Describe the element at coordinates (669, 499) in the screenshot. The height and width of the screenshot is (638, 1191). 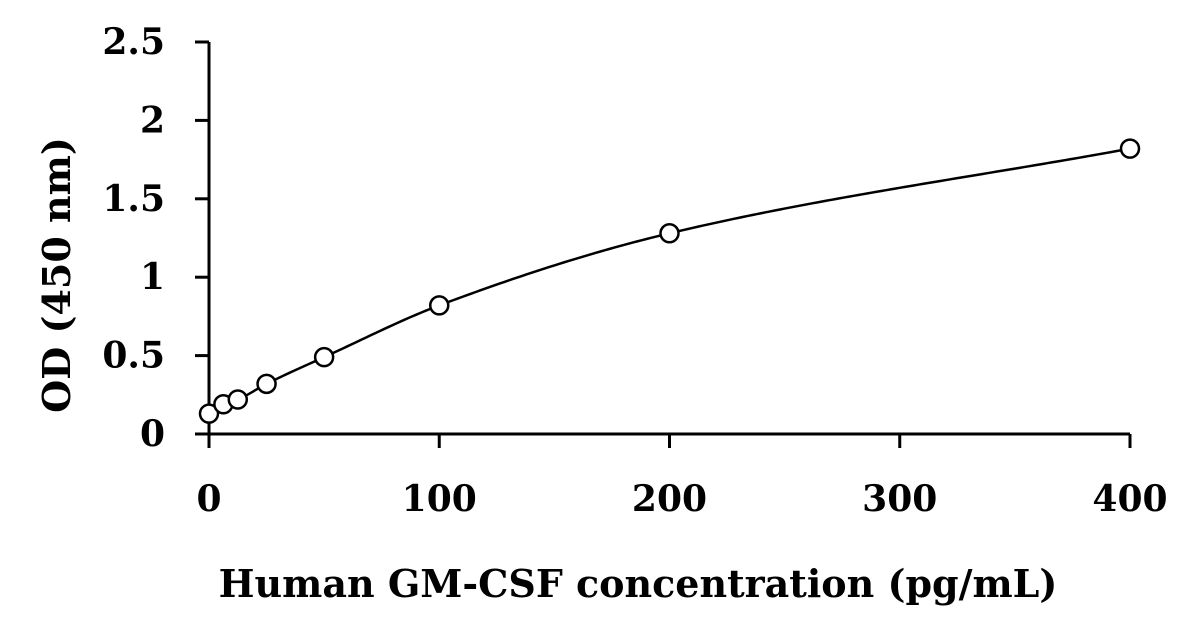
I see `x-tick-label: 200` at that location.